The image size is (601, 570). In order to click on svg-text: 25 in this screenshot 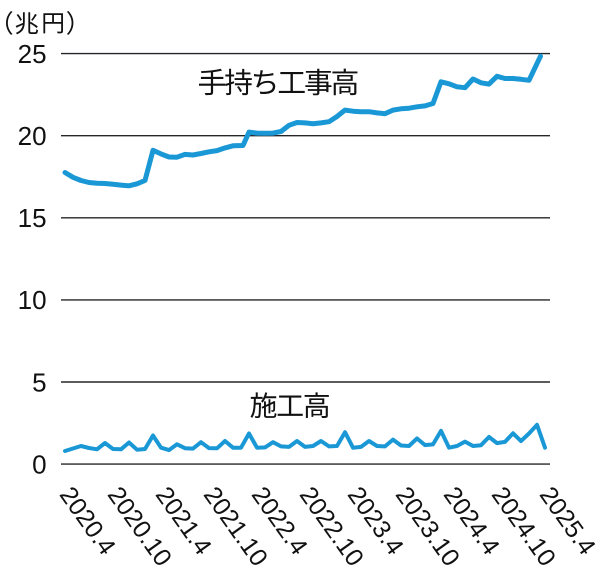, I will do `click(32, 54)`.